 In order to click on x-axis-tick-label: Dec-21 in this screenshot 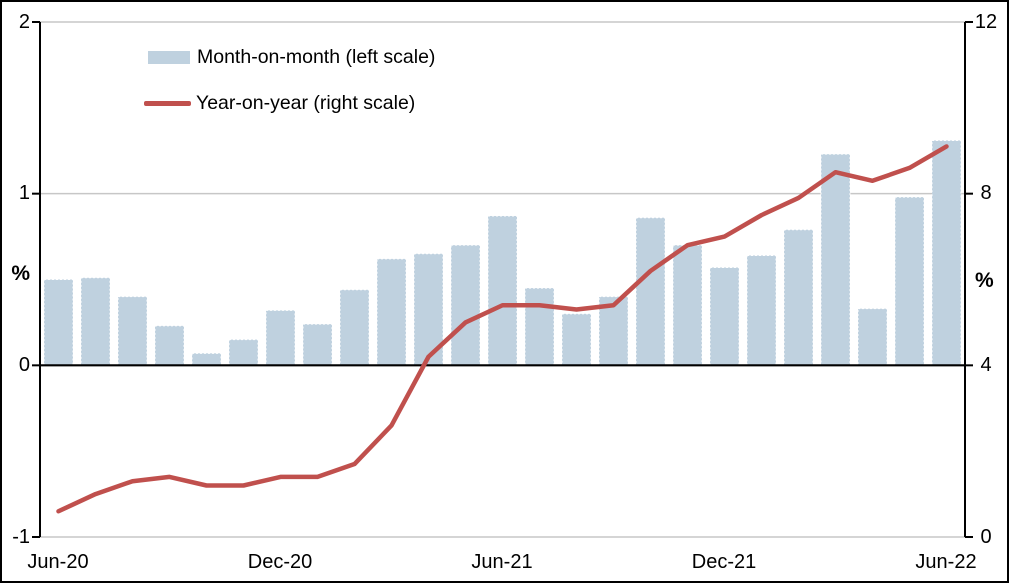, I will do `click(724, 562)`.